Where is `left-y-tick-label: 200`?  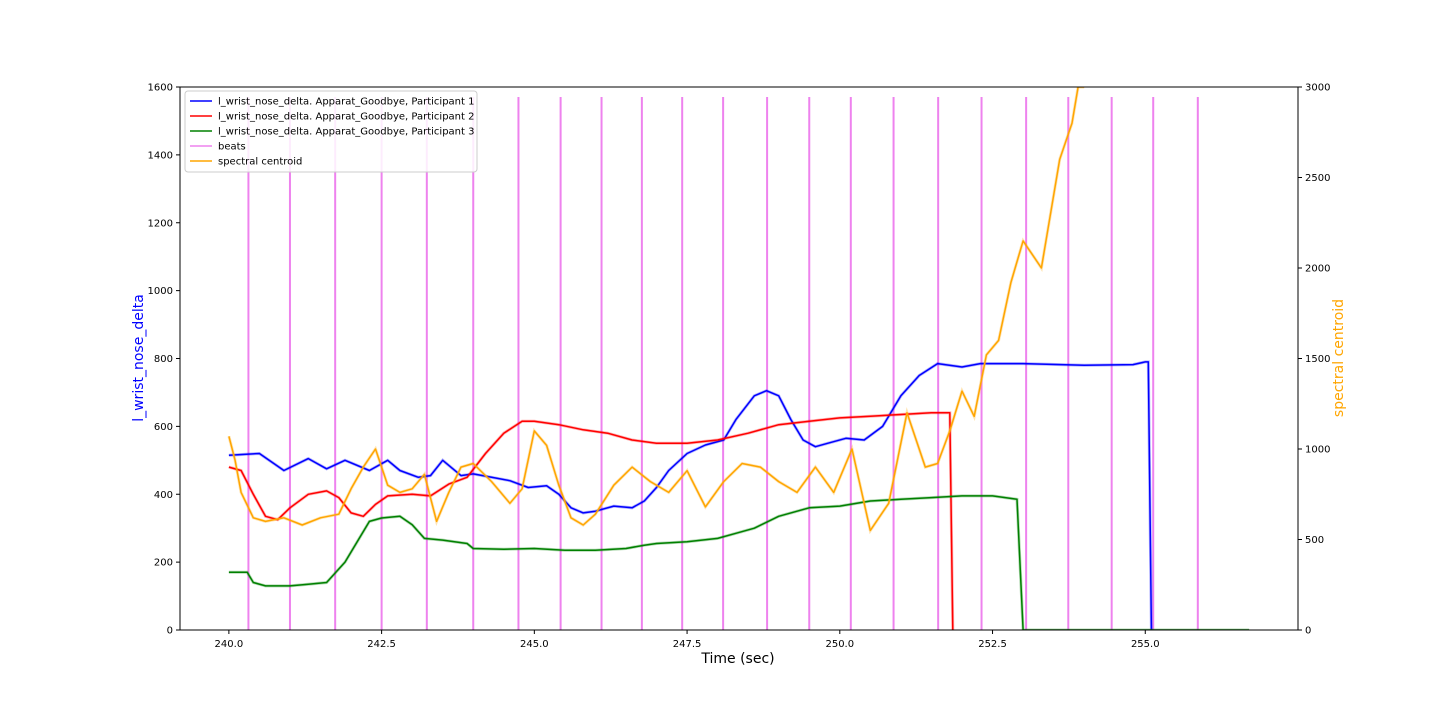 left-y-tick-label: 200 is located at coordinates (163, 563).